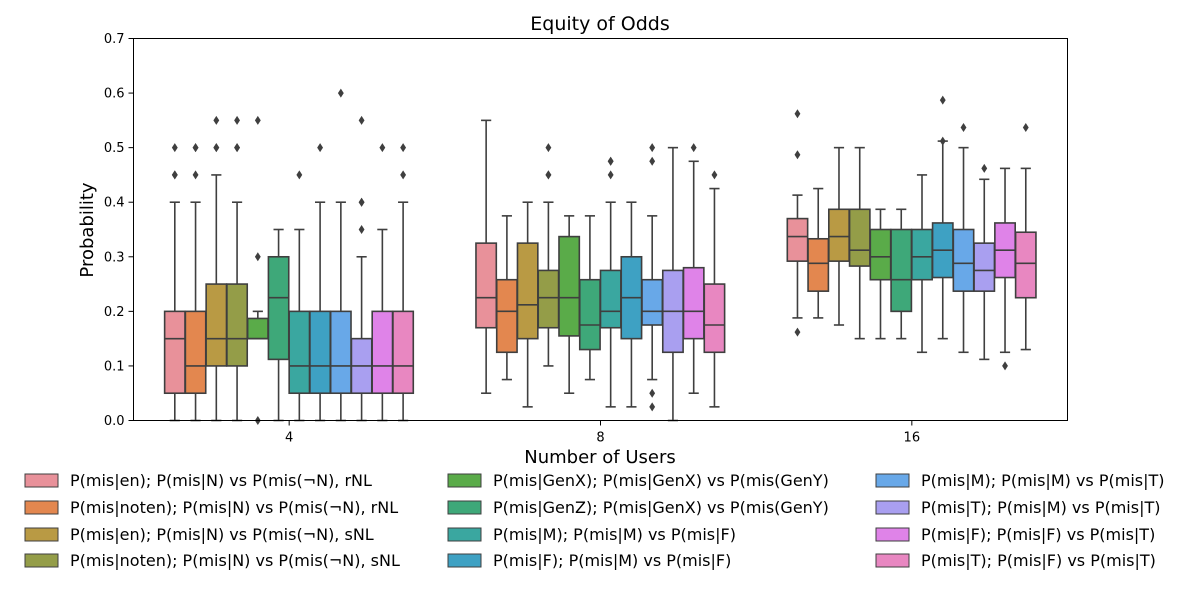 This screenshot has width=1200, height=600. What do you see at coordinates (114, 312) in the screenshot?
I see `y-tick-label: 0.2` at bounding box center [114, 312].